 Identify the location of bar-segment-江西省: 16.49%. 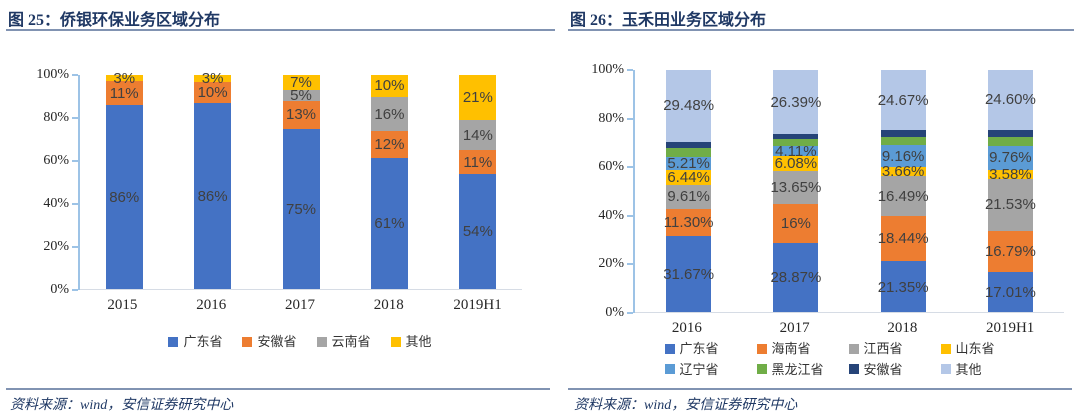
(903, 196).